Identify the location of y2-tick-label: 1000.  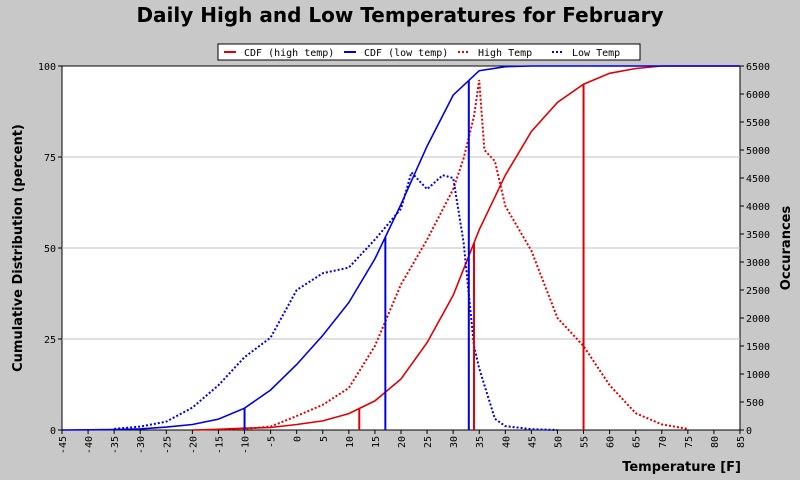
(758, 375).